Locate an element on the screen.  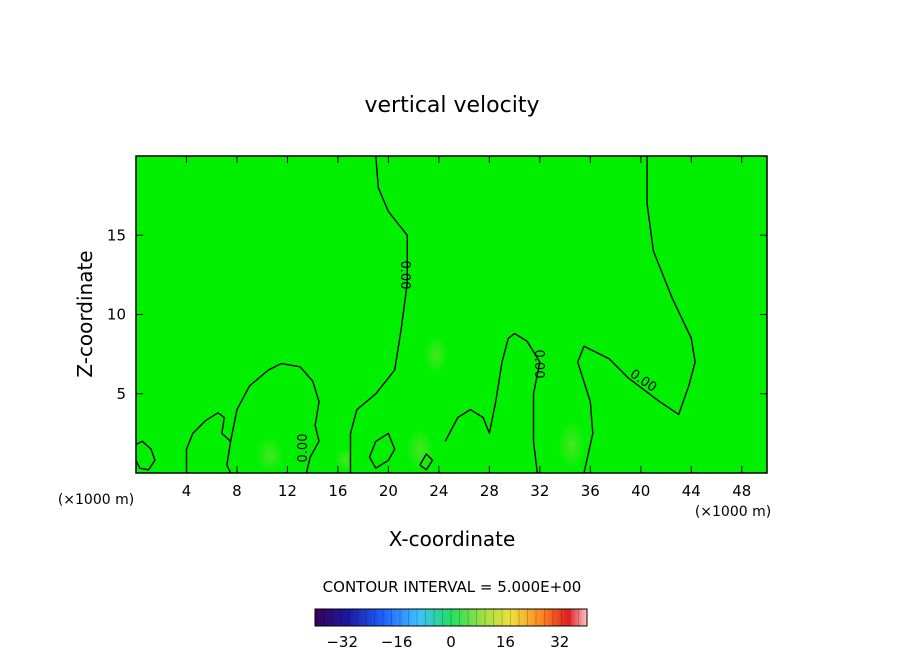
colorbar-segments is located at coordinates (451, 617).